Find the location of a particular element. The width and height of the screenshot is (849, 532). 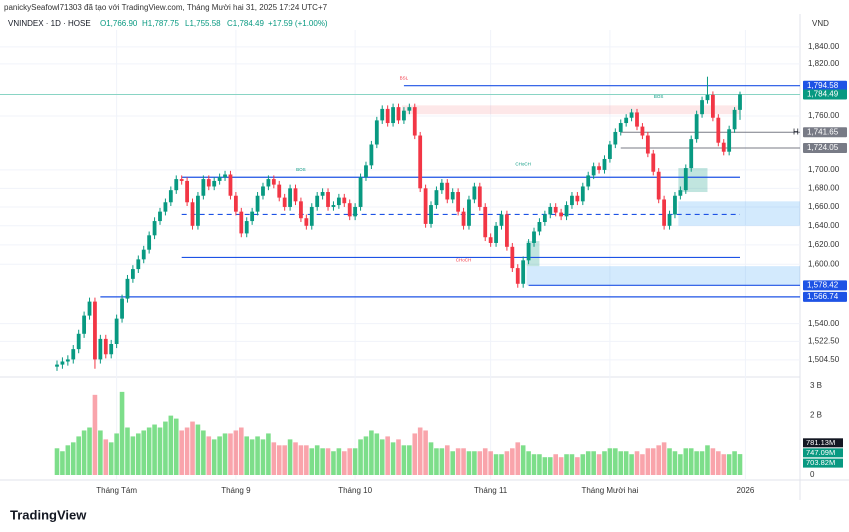

y-tick-label: 1,522.50 is located at coordinates (824, 341).